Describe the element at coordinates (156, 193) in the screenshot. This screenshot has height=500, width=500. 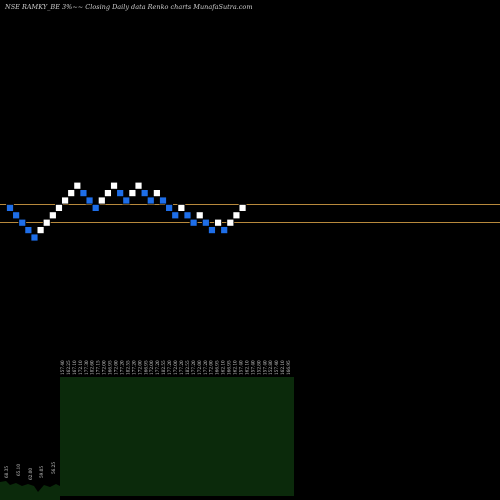
I see `renko-brick-25-up` at that location.